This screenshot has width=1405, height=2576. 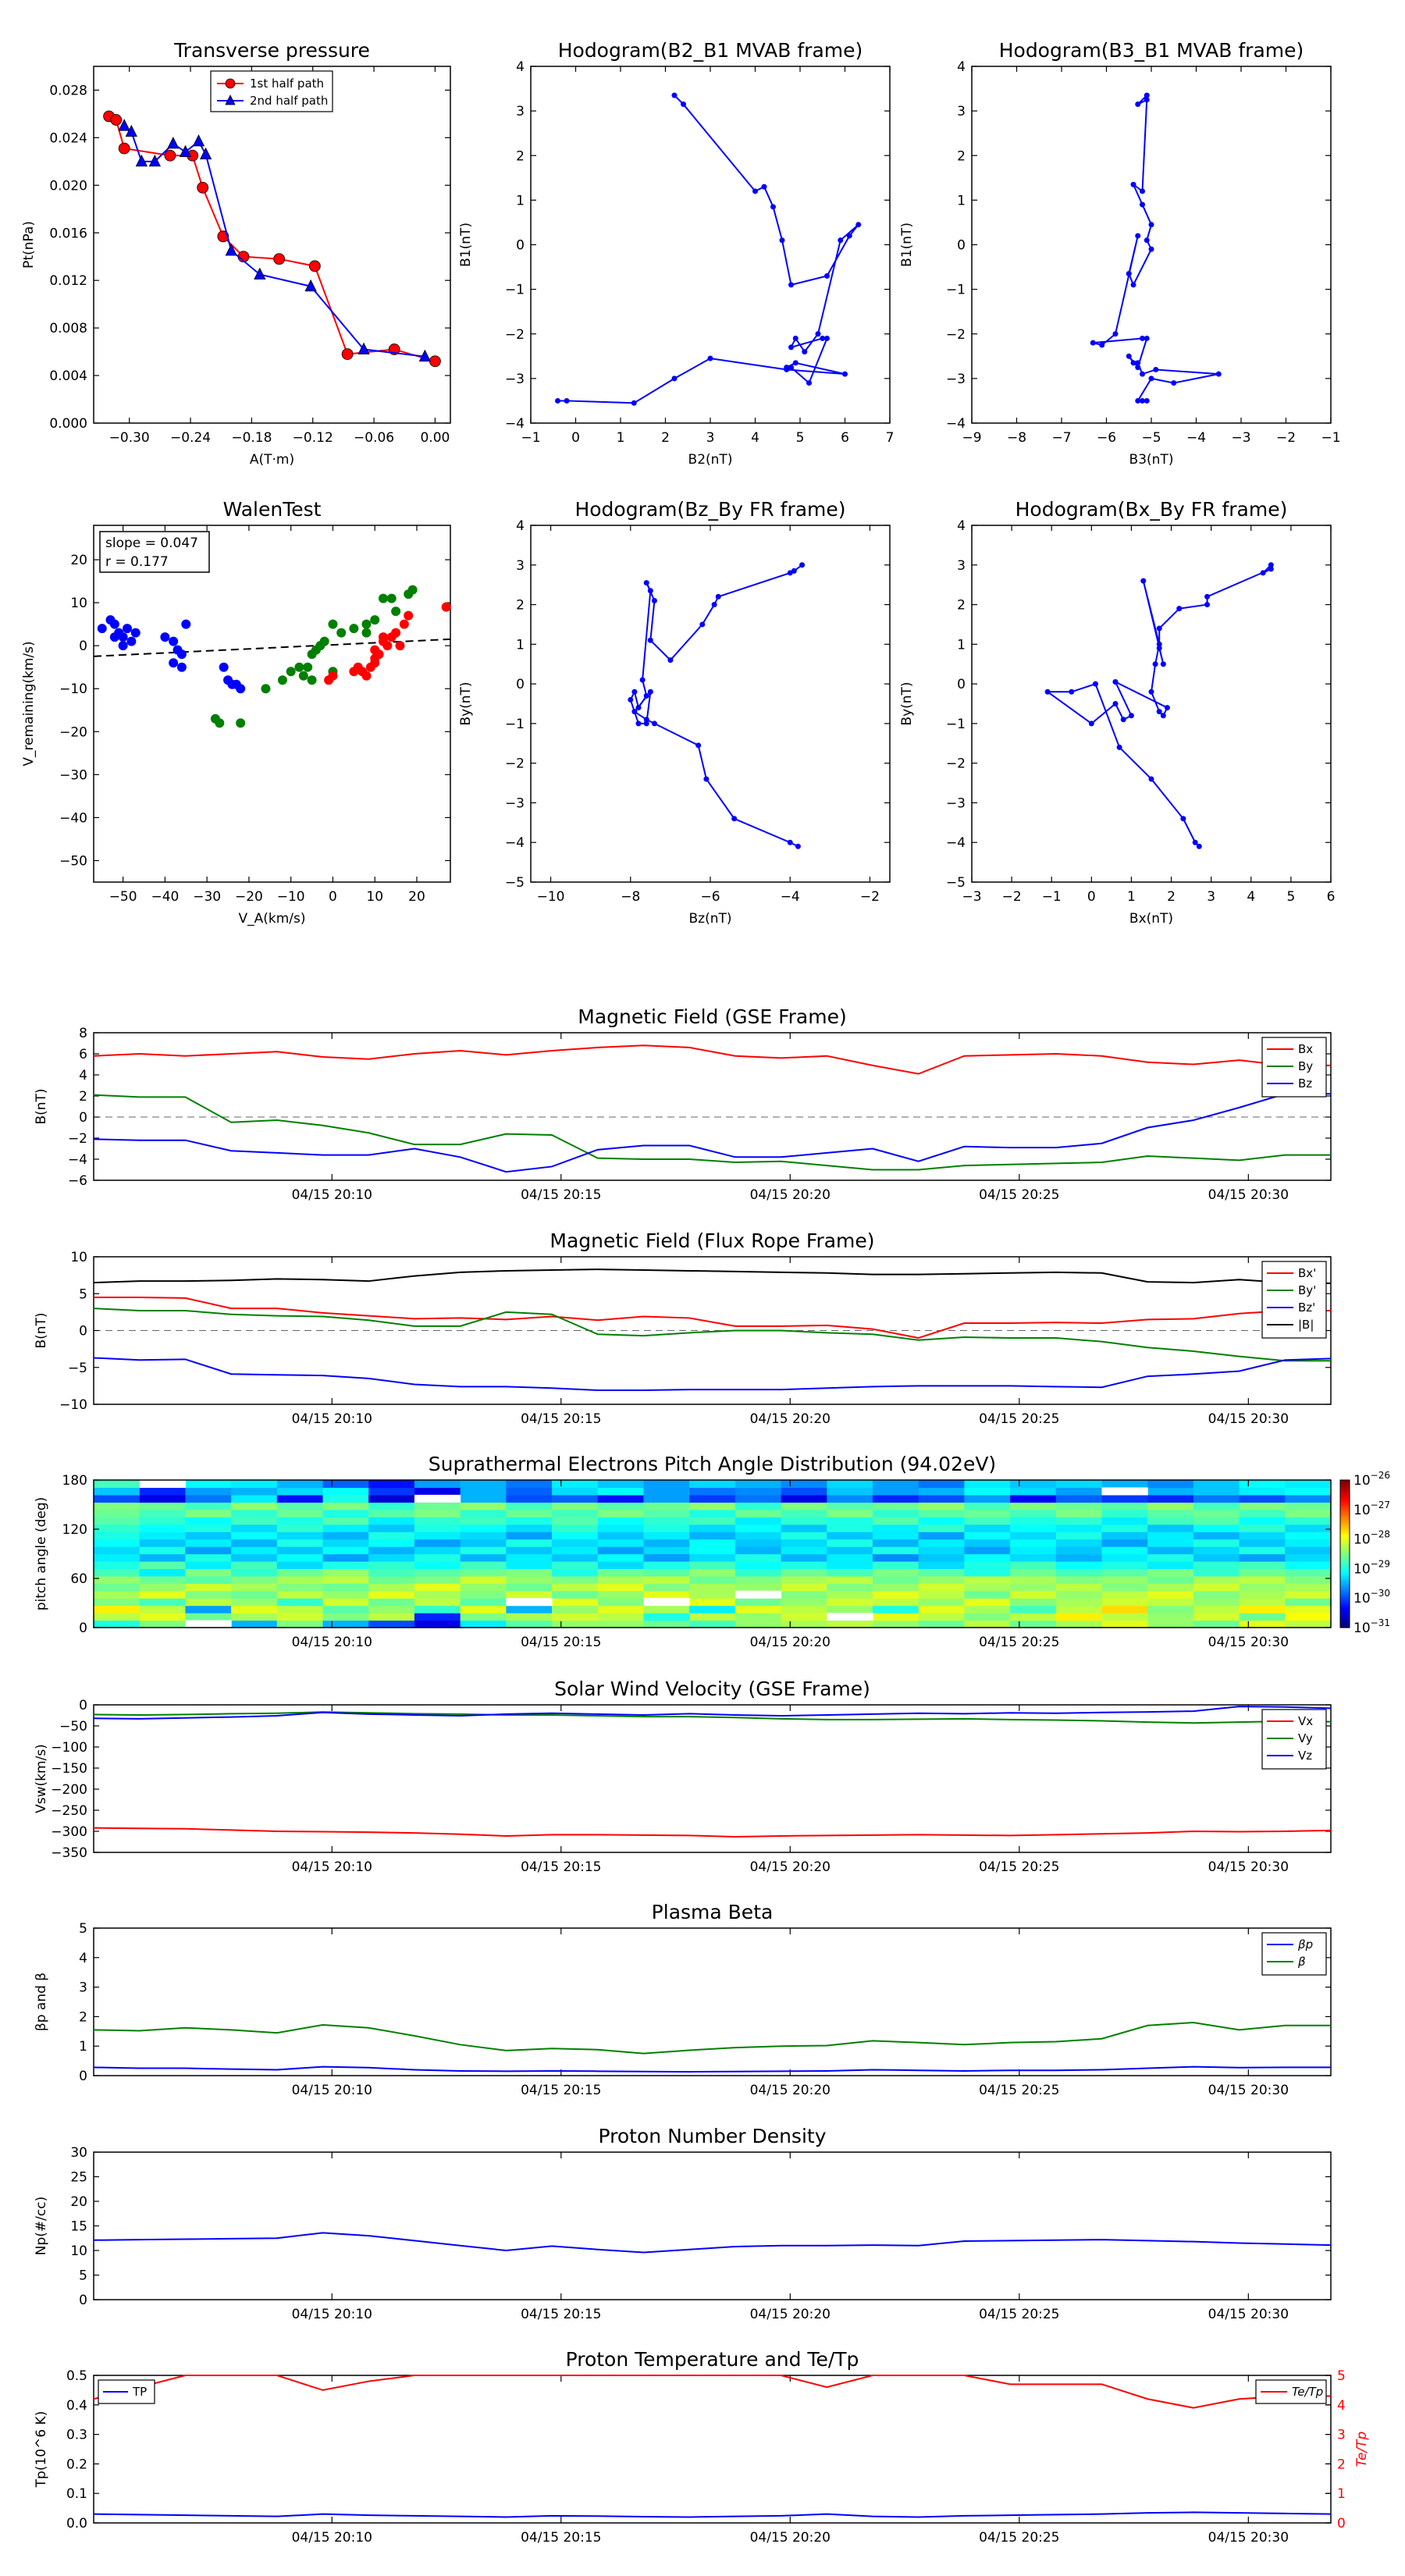 What do you see at coordinates (575, 438) in the screenshot?
I see `x-tick-label: 0` at bounding box center [575, 438].